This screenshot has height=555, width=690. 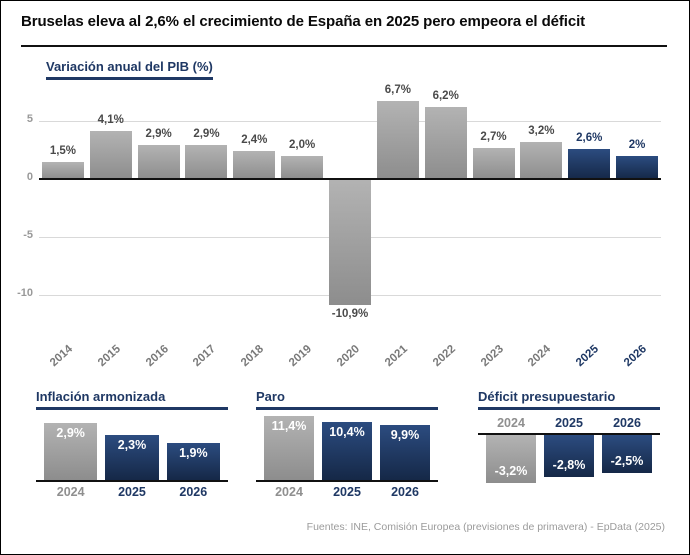 What do you see at coordinates (444, 356) in the screenshot?
I see `x-label-2022: 2022` at bounding box center [444, 356].